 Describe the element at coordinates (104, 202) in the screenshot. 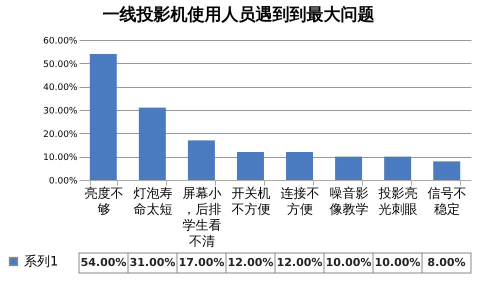

I see `x-tick-label: 亮度不够` at that location.